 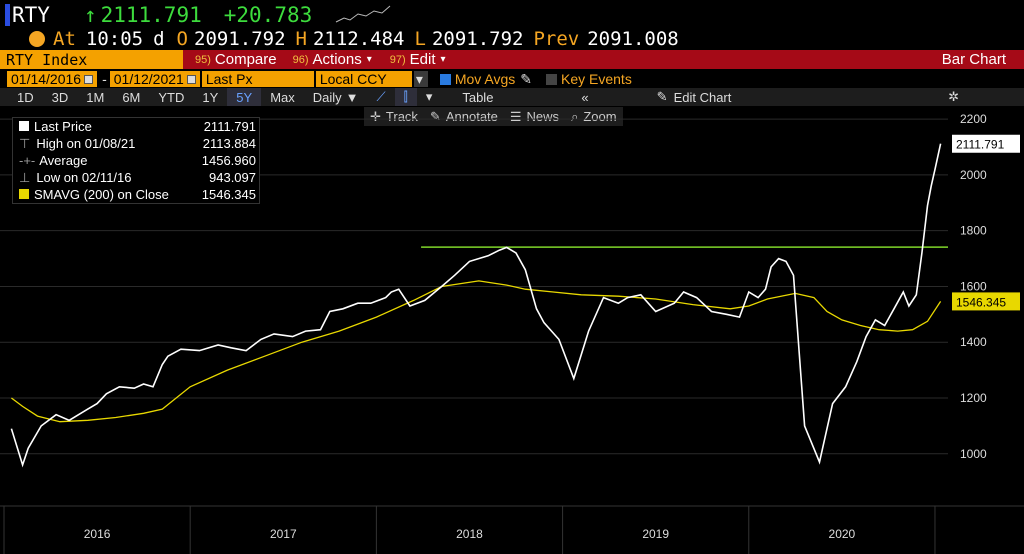 I want to click on security-field: RTY Index, so click(x=91, y=59).